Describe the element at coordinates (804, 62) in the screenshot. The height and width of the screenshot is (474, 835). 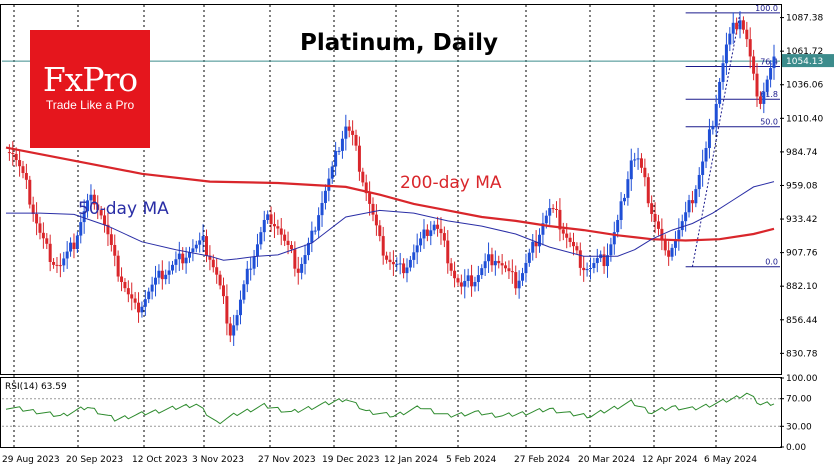
I see `current-price-label: 1054.13` at that location.